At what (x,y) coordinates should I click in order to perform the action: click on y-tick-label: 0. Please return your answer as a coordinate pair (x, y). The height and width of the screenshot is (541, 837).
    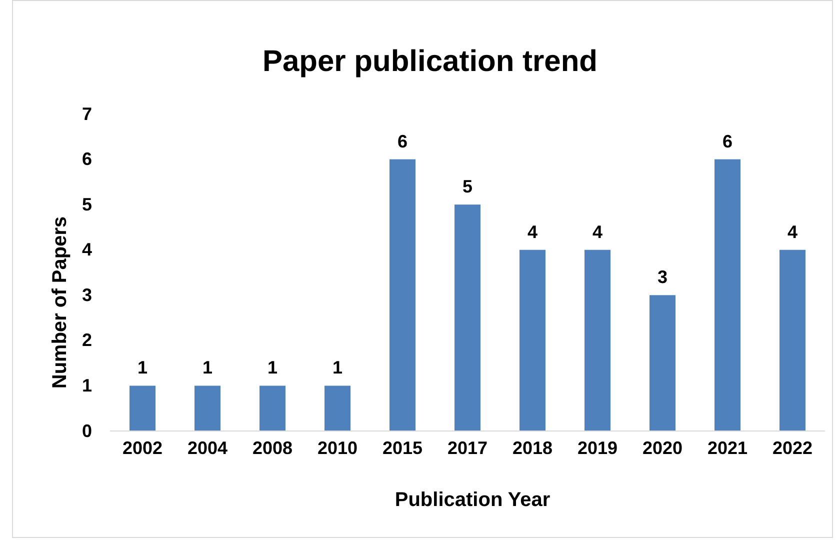
    Looking at the image, I should click on (87, 430).